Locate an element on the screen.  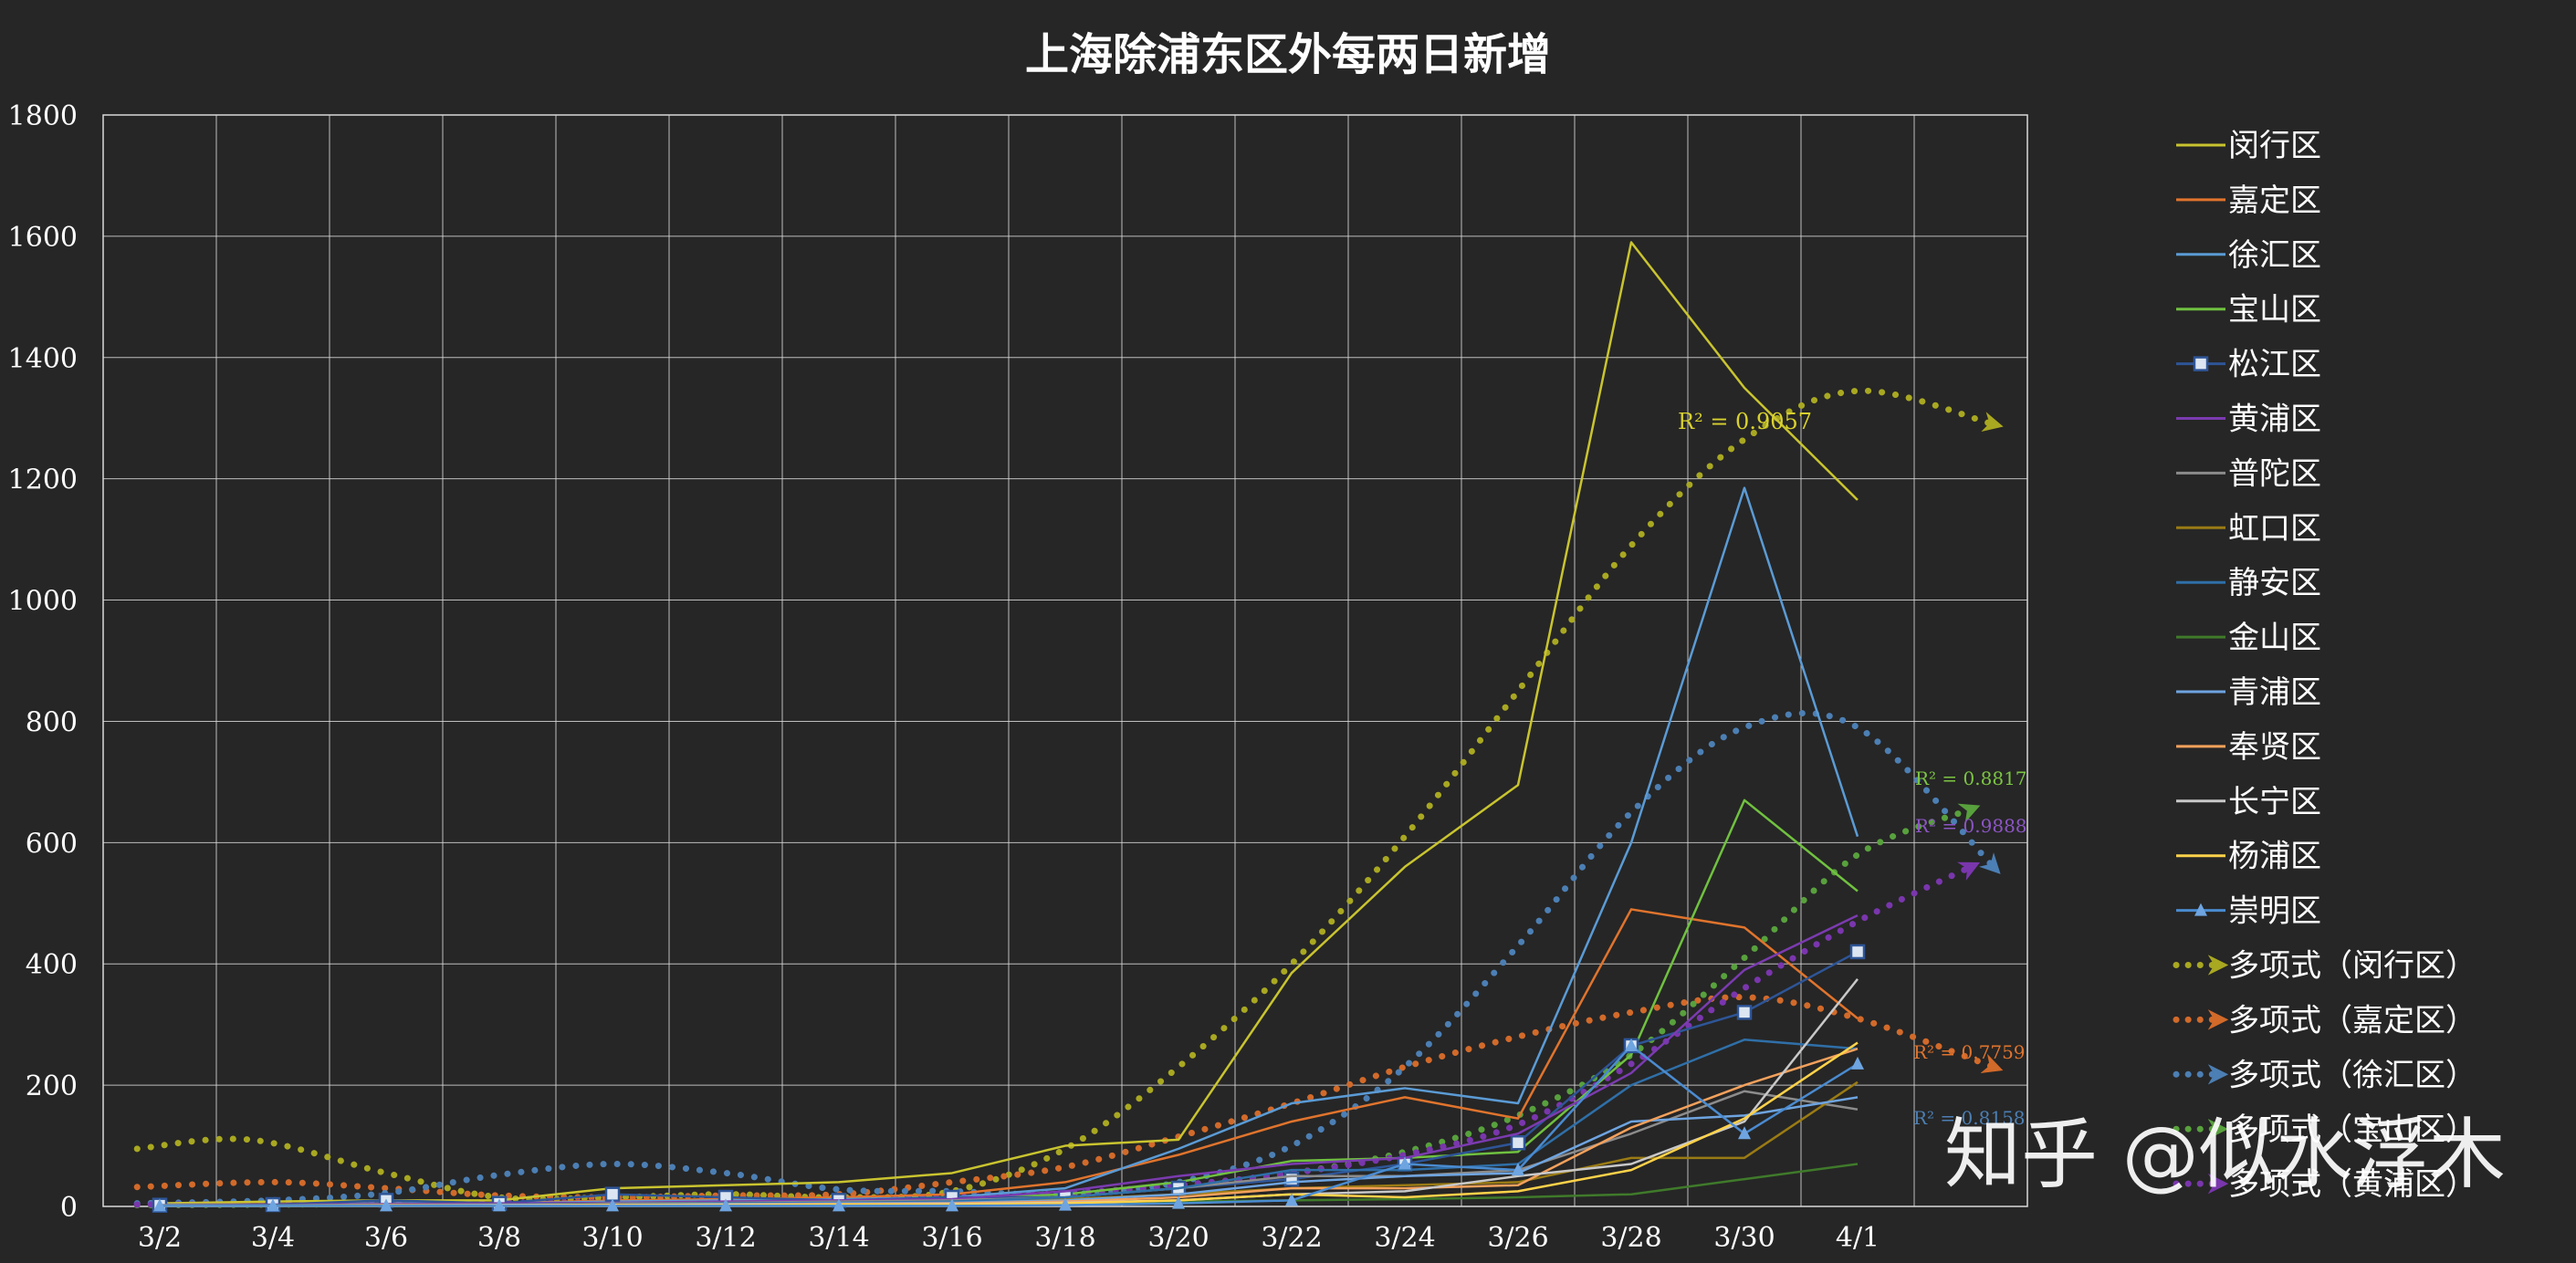
r2-label: R² = 0.9057 is located at coordinates (1745, 421).